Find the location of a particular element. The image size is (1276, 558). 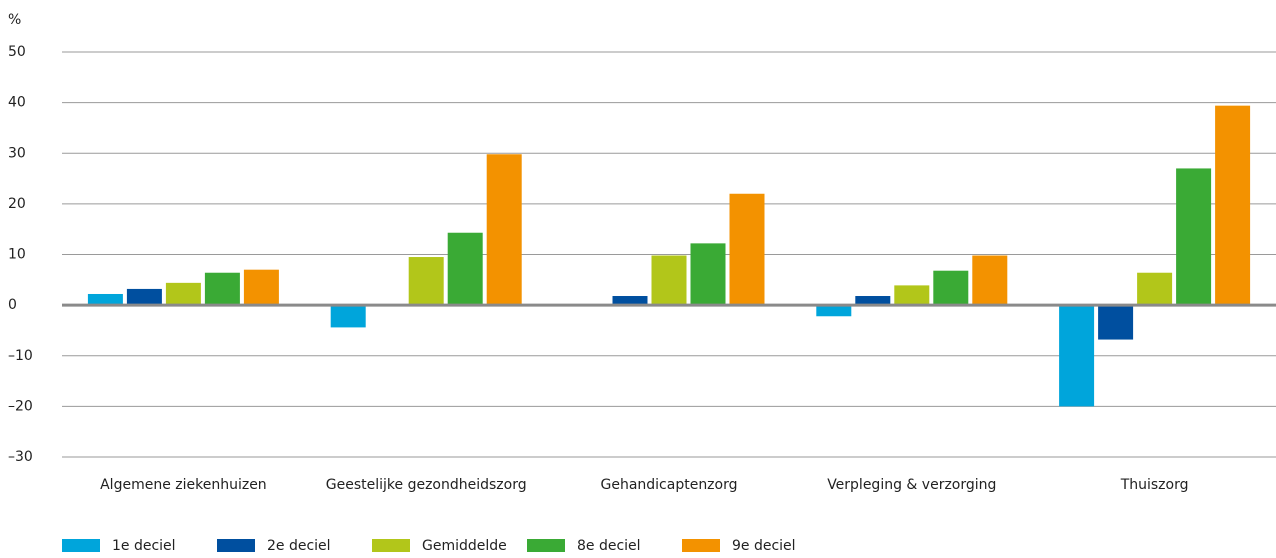

legend-label: Gemiddelde is located at coordinates (464, 546).